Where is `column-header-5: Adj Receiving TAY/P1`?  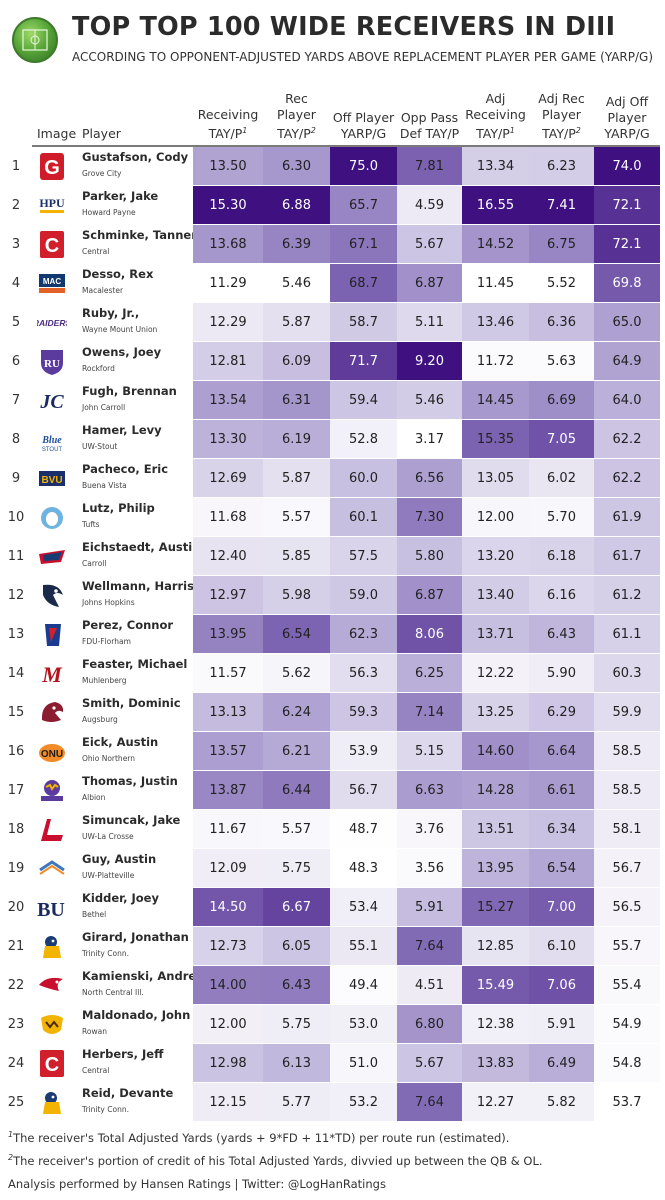 column-header-5: Adj Receiving TAY/P1 is located at coordinates (495, 115).